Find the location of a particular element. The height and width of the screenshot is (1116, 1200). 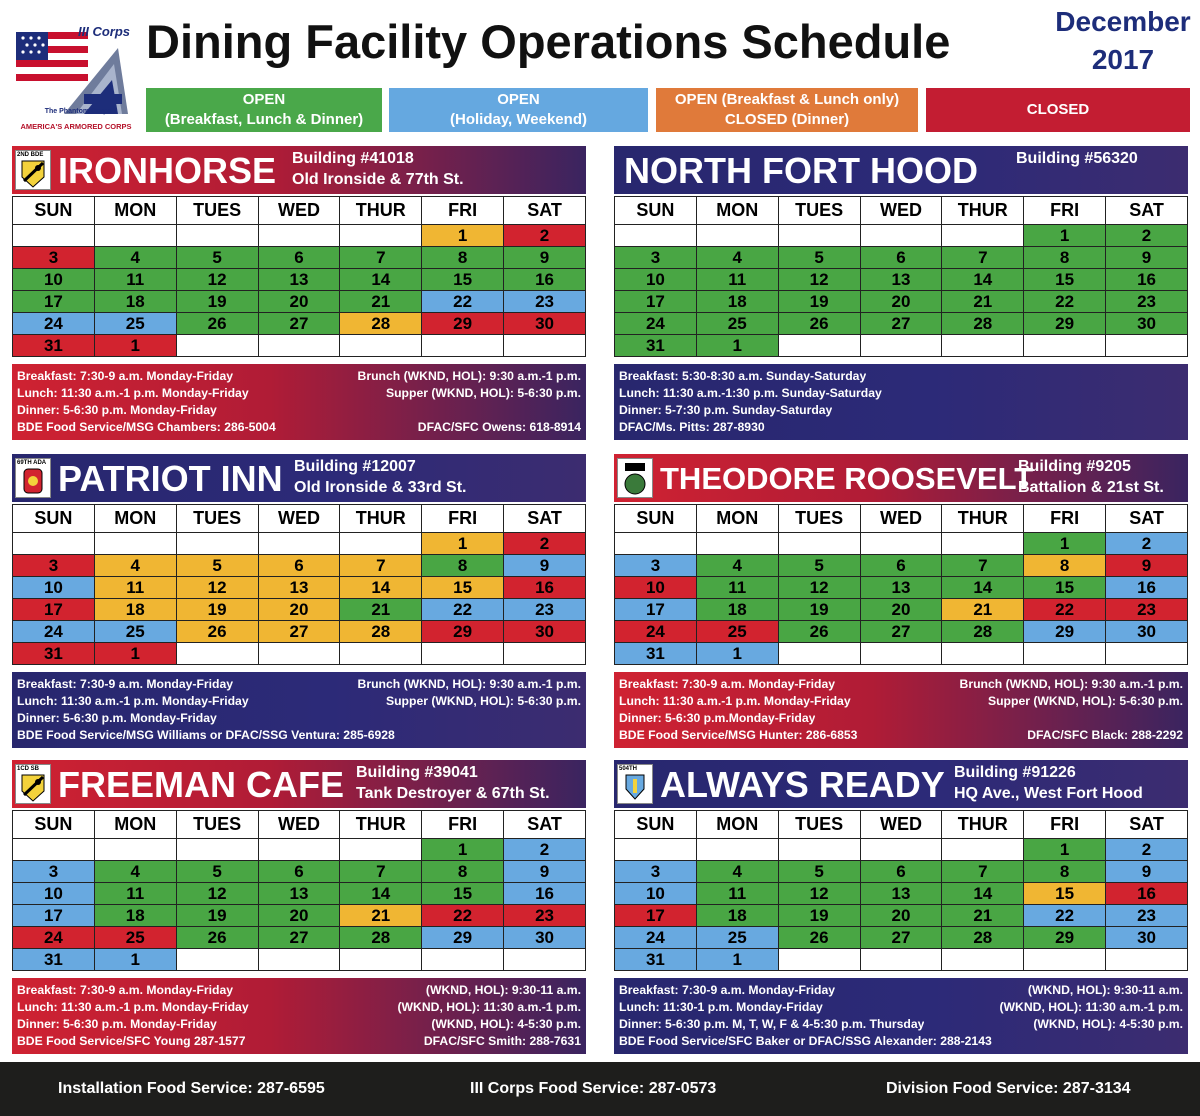

cavalry-patch-icon: 2ND BDE is located at coordinates (33, 170).